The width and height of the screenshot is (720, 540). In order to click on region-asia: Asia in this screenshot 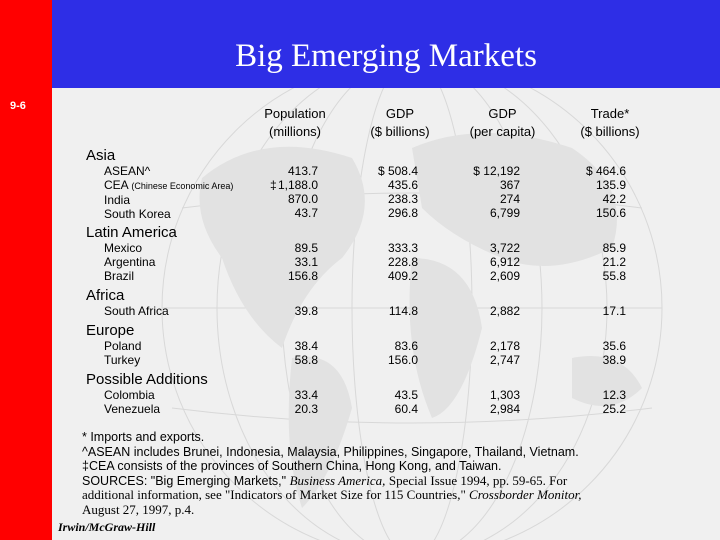, I will do `click(101, 155)`.